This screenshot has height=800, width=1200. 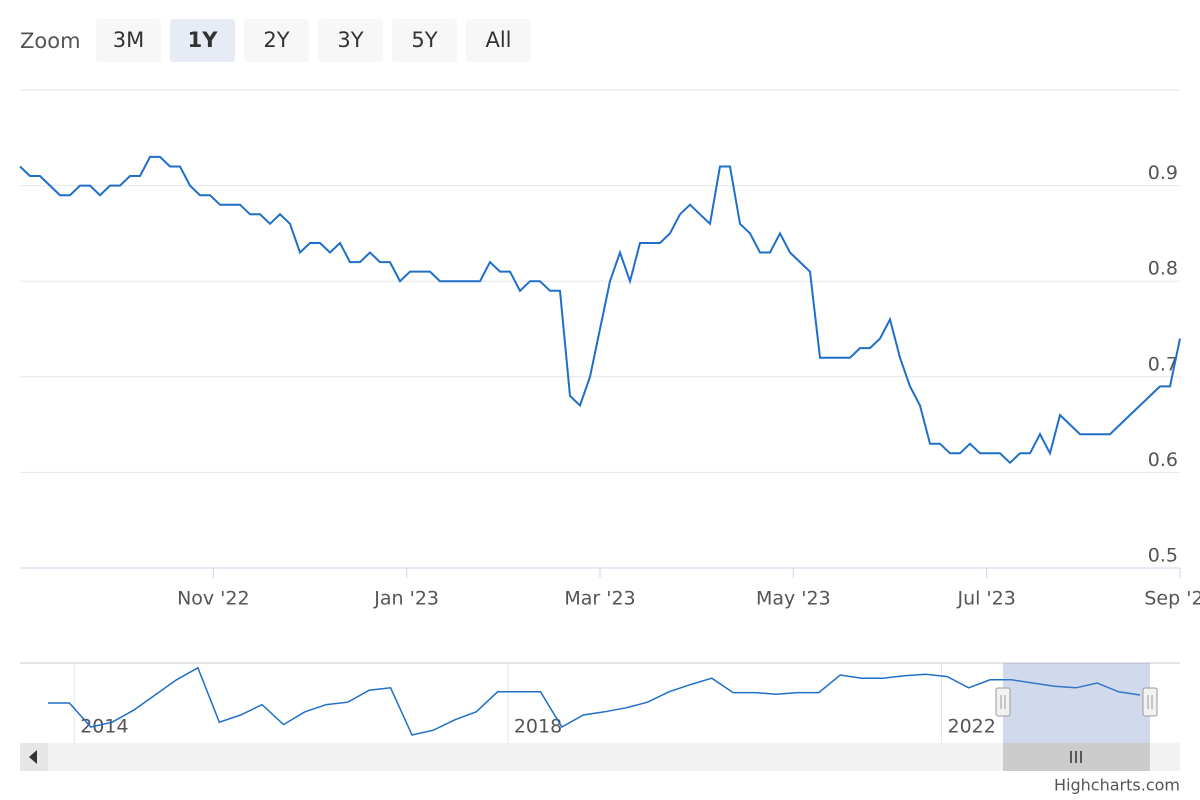 I want to click on x-tick-label: Jan '23, so click(x=406, y=599).